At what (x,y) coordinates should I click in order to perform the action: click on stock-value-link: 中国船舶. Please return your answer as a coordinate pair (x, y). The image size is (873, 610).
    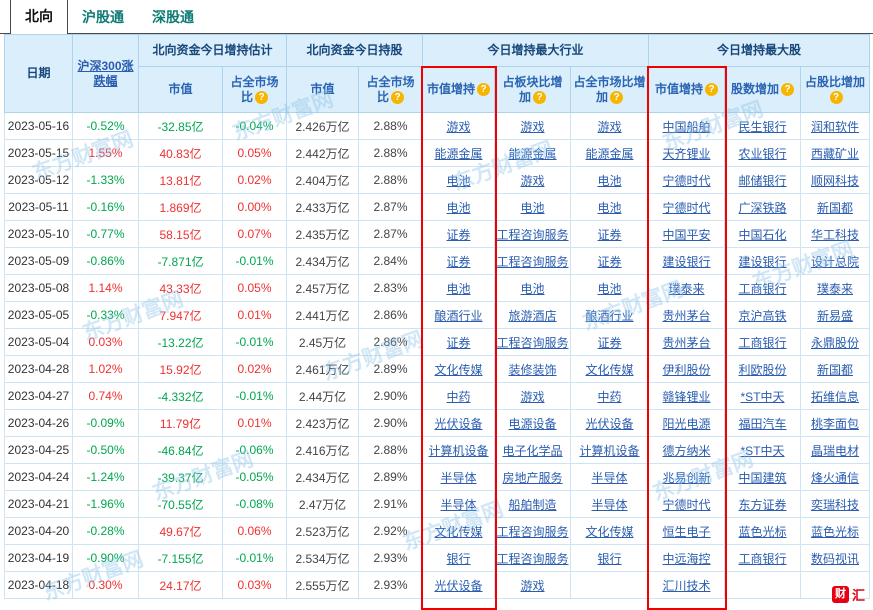
    Looking at the image, I should click on (686, 126).